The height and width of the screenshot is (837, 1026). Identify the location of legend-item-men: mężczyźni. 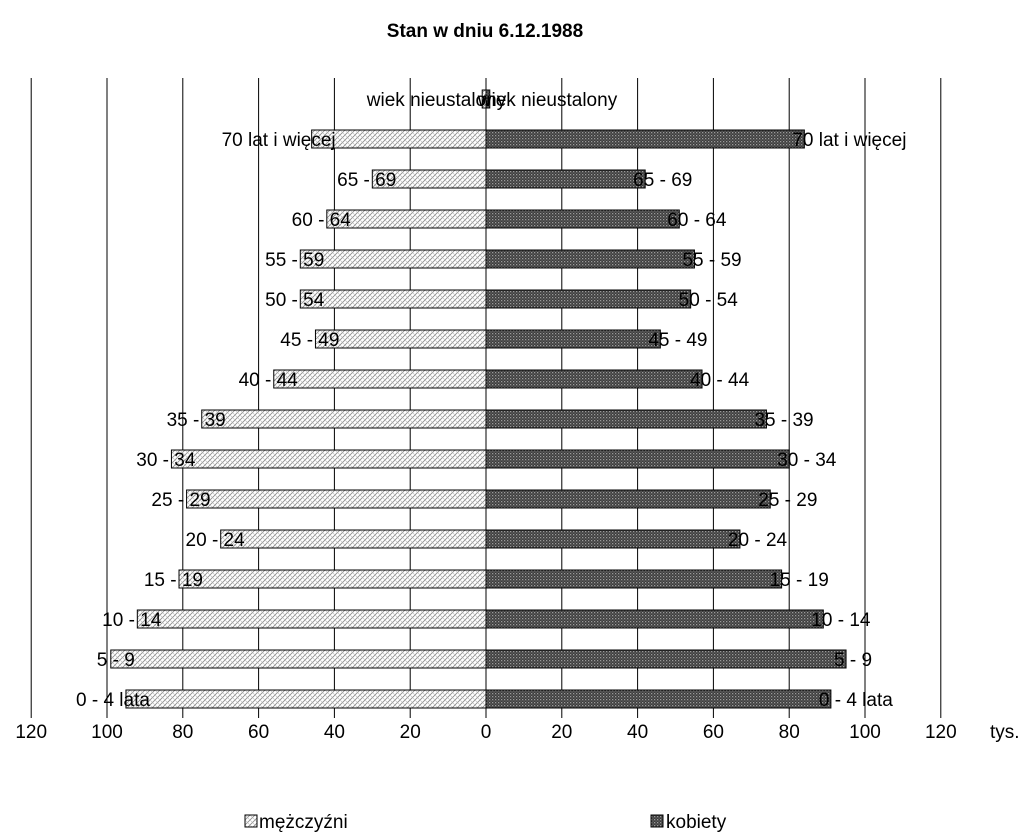
(296, 822).